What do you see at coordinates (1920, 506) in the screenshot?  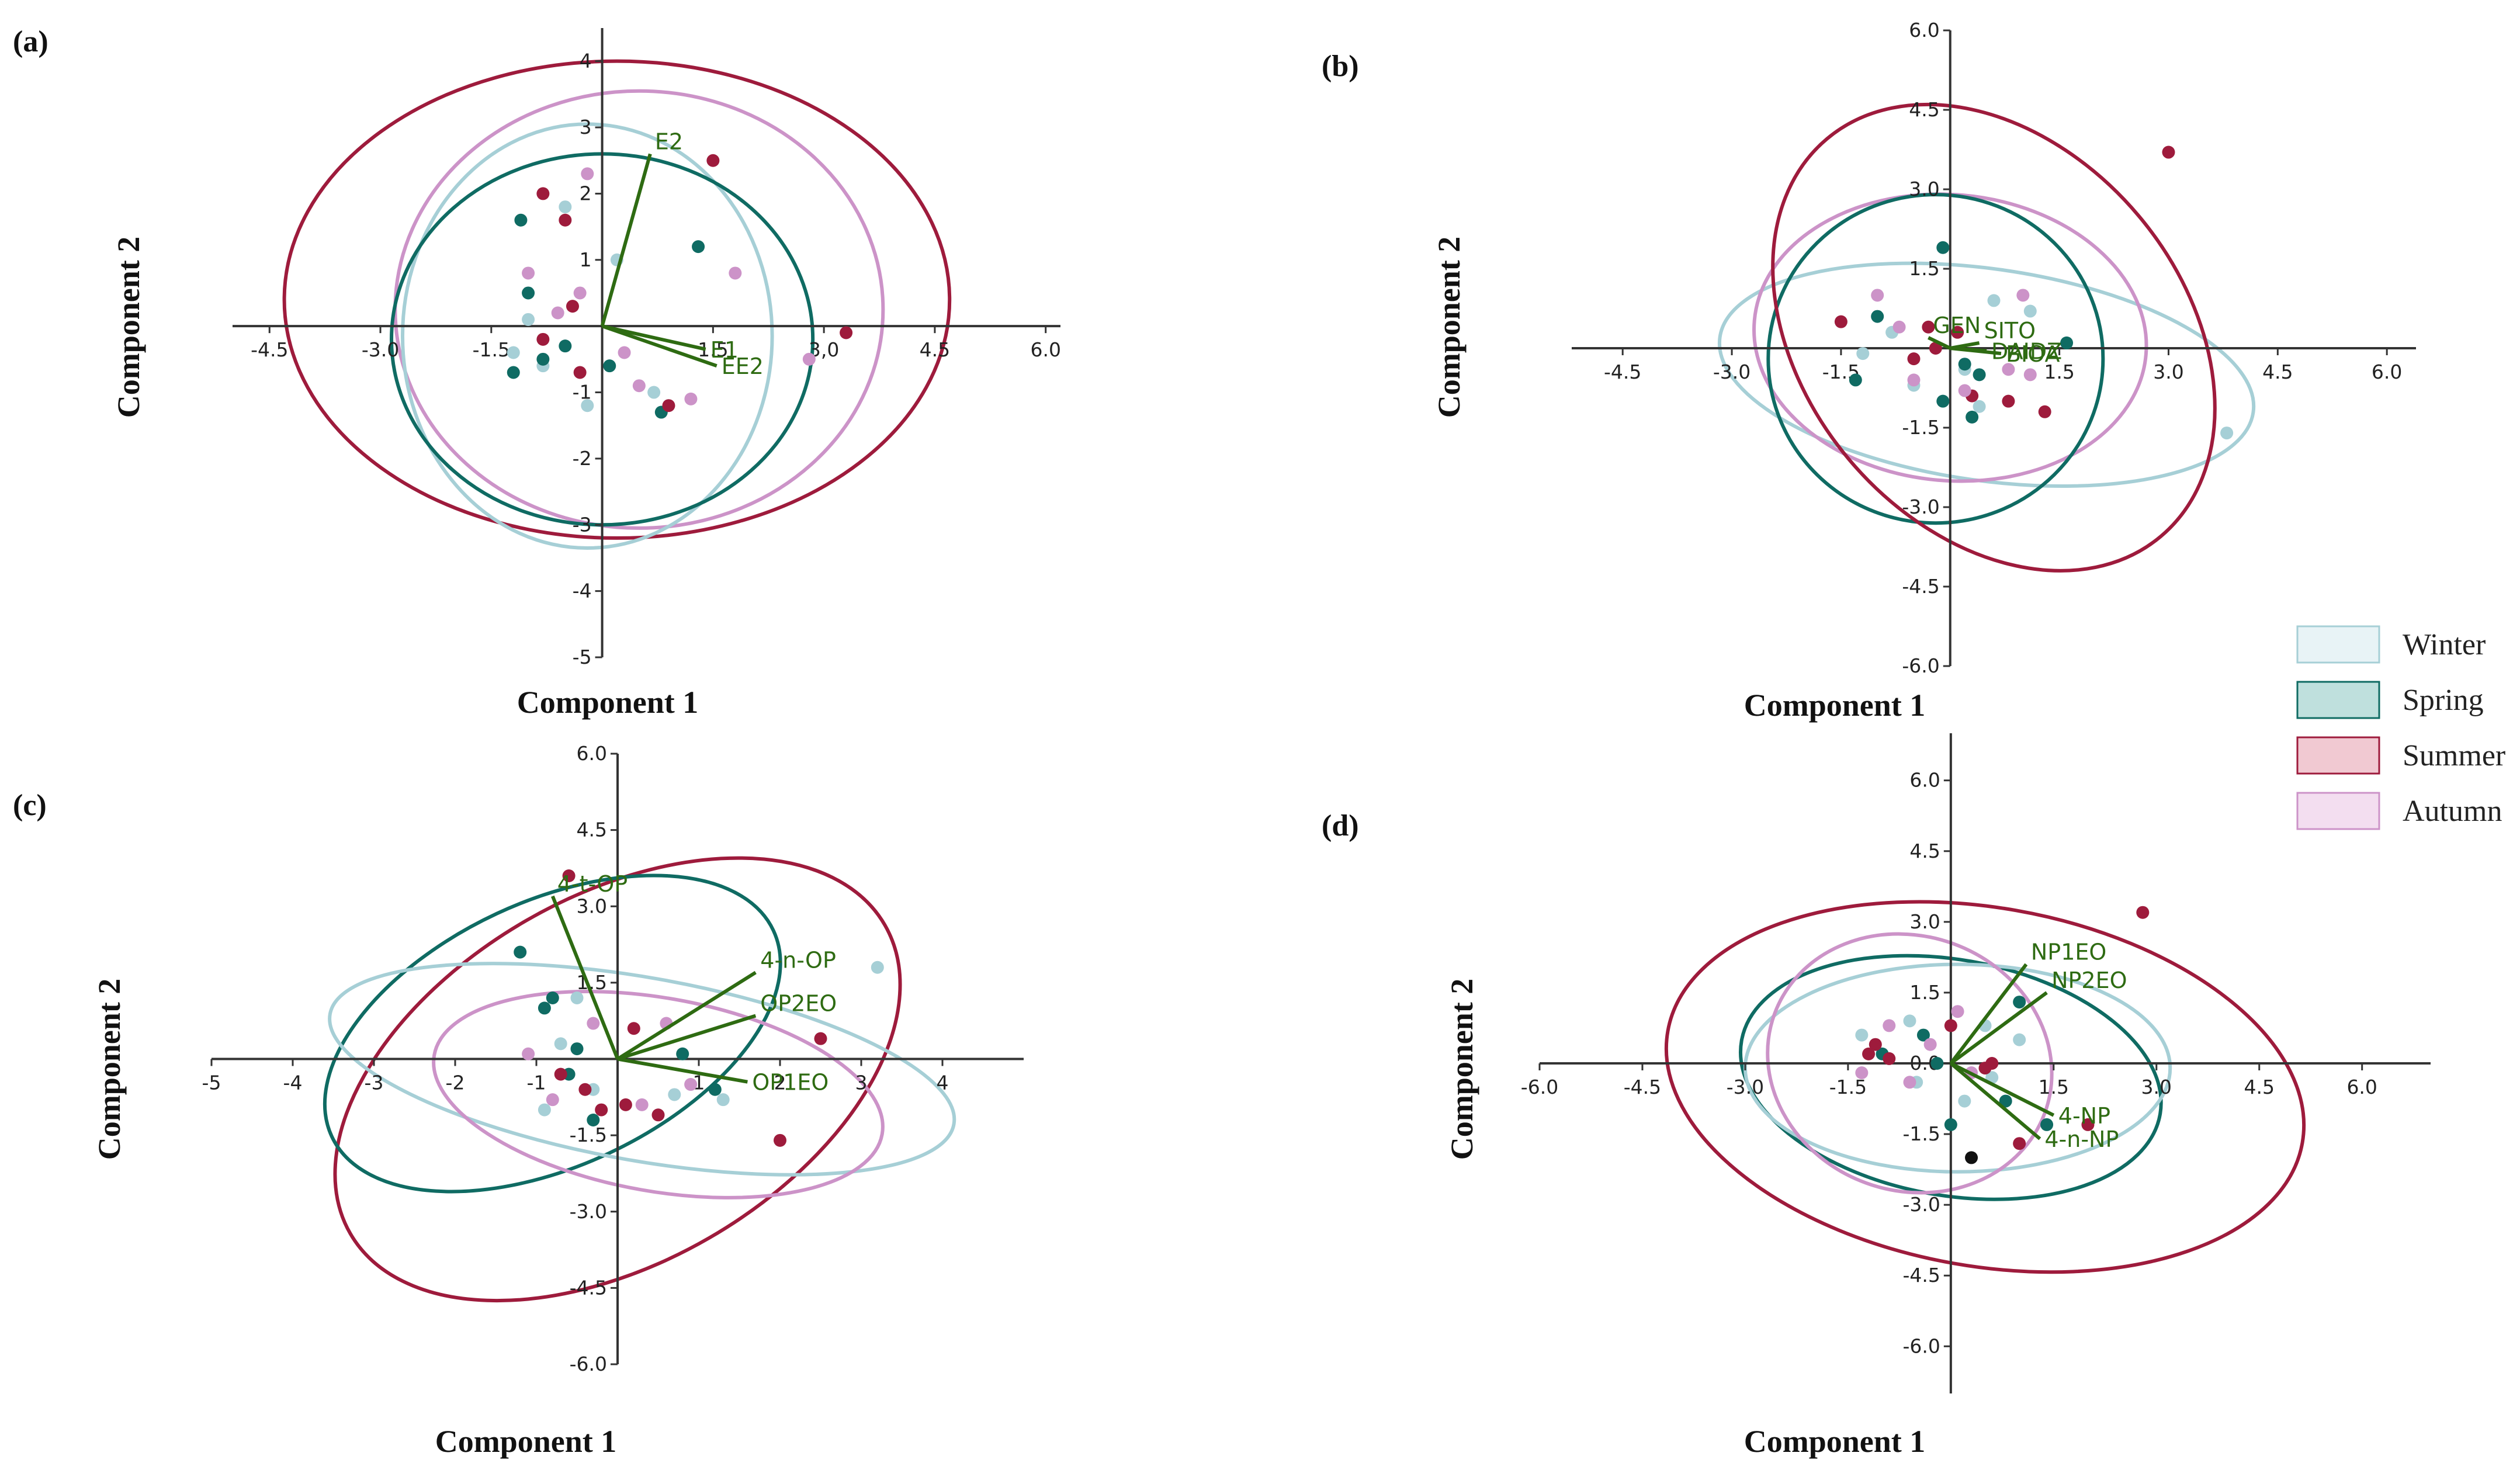 I see `y-tick-label: -3.0` at bounding box center [1920, 506].